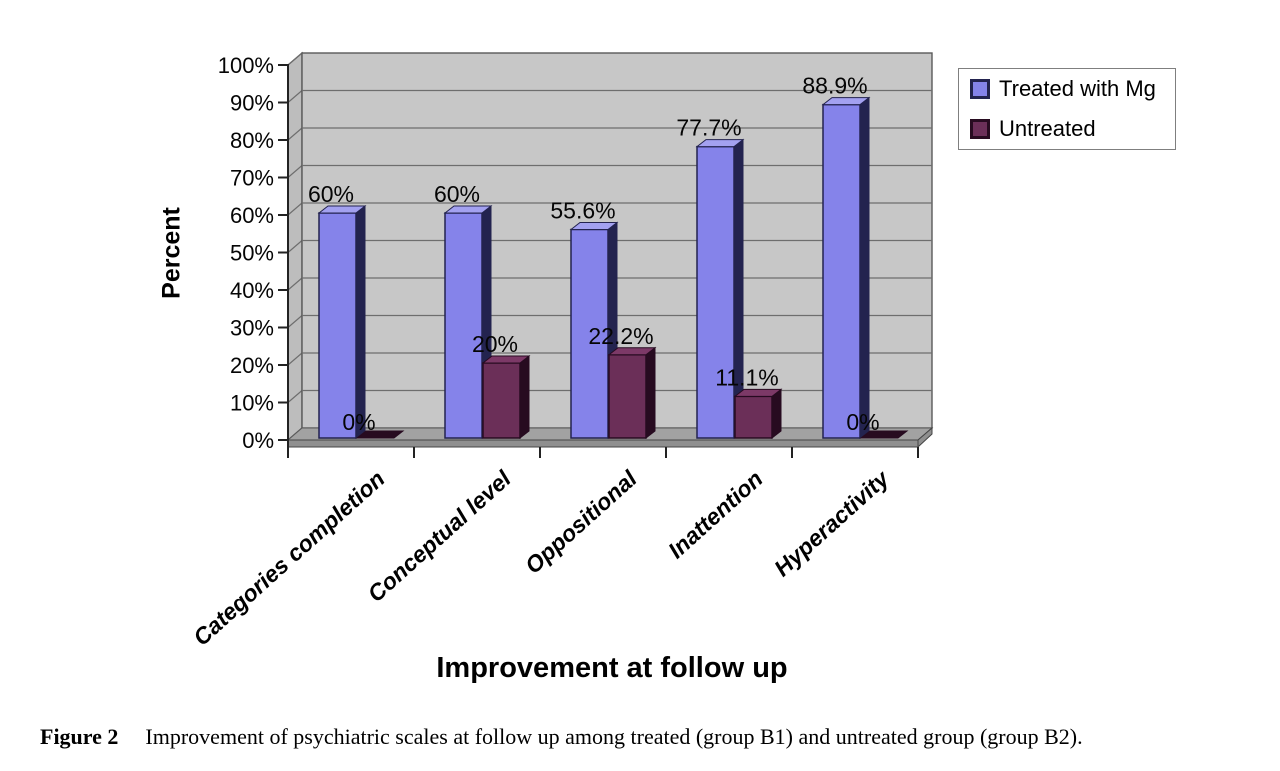 The image size is (1280, 771). I want to click on y-tick-label: 70%, so click(252, 178).